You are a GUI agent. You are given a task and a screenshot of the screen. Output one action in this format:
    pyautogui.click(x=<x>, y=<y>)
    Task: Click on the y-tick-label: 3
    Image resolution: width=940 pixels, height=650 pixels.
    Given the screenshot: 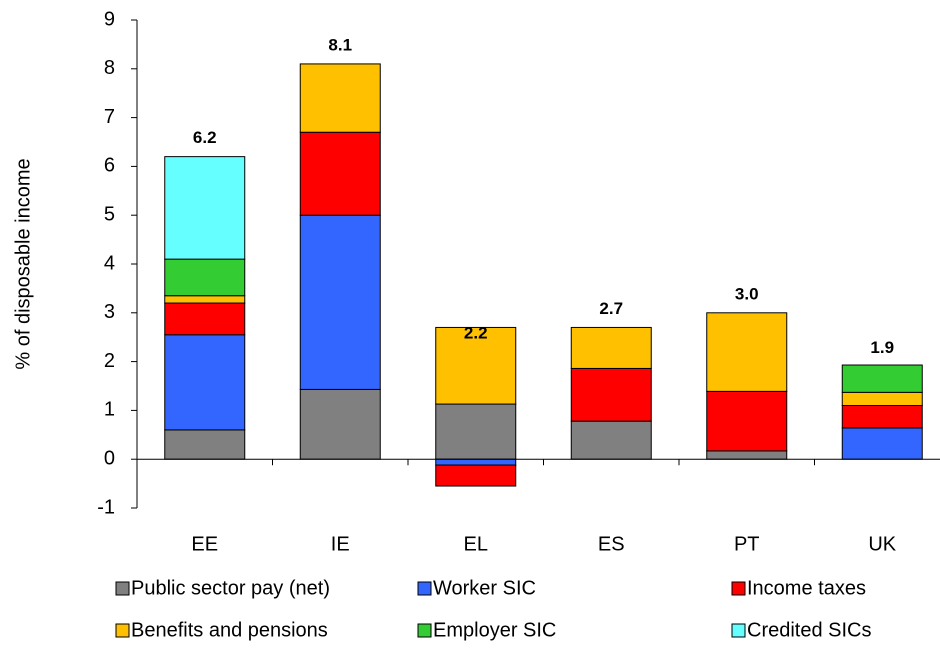 What is the action you would take?
    pyautogui.click(x=109, y=312)
    